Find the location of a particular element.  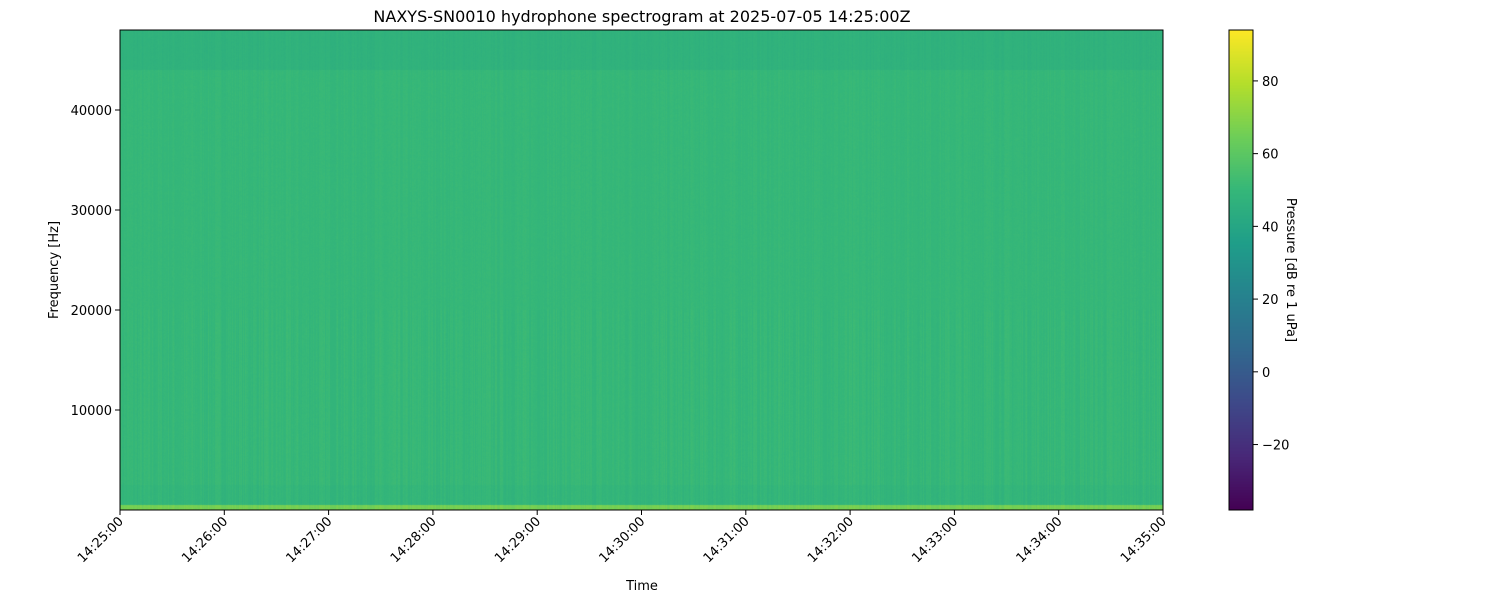

x-tick-label: 14:28:00 is located at coordinates (414, 540).